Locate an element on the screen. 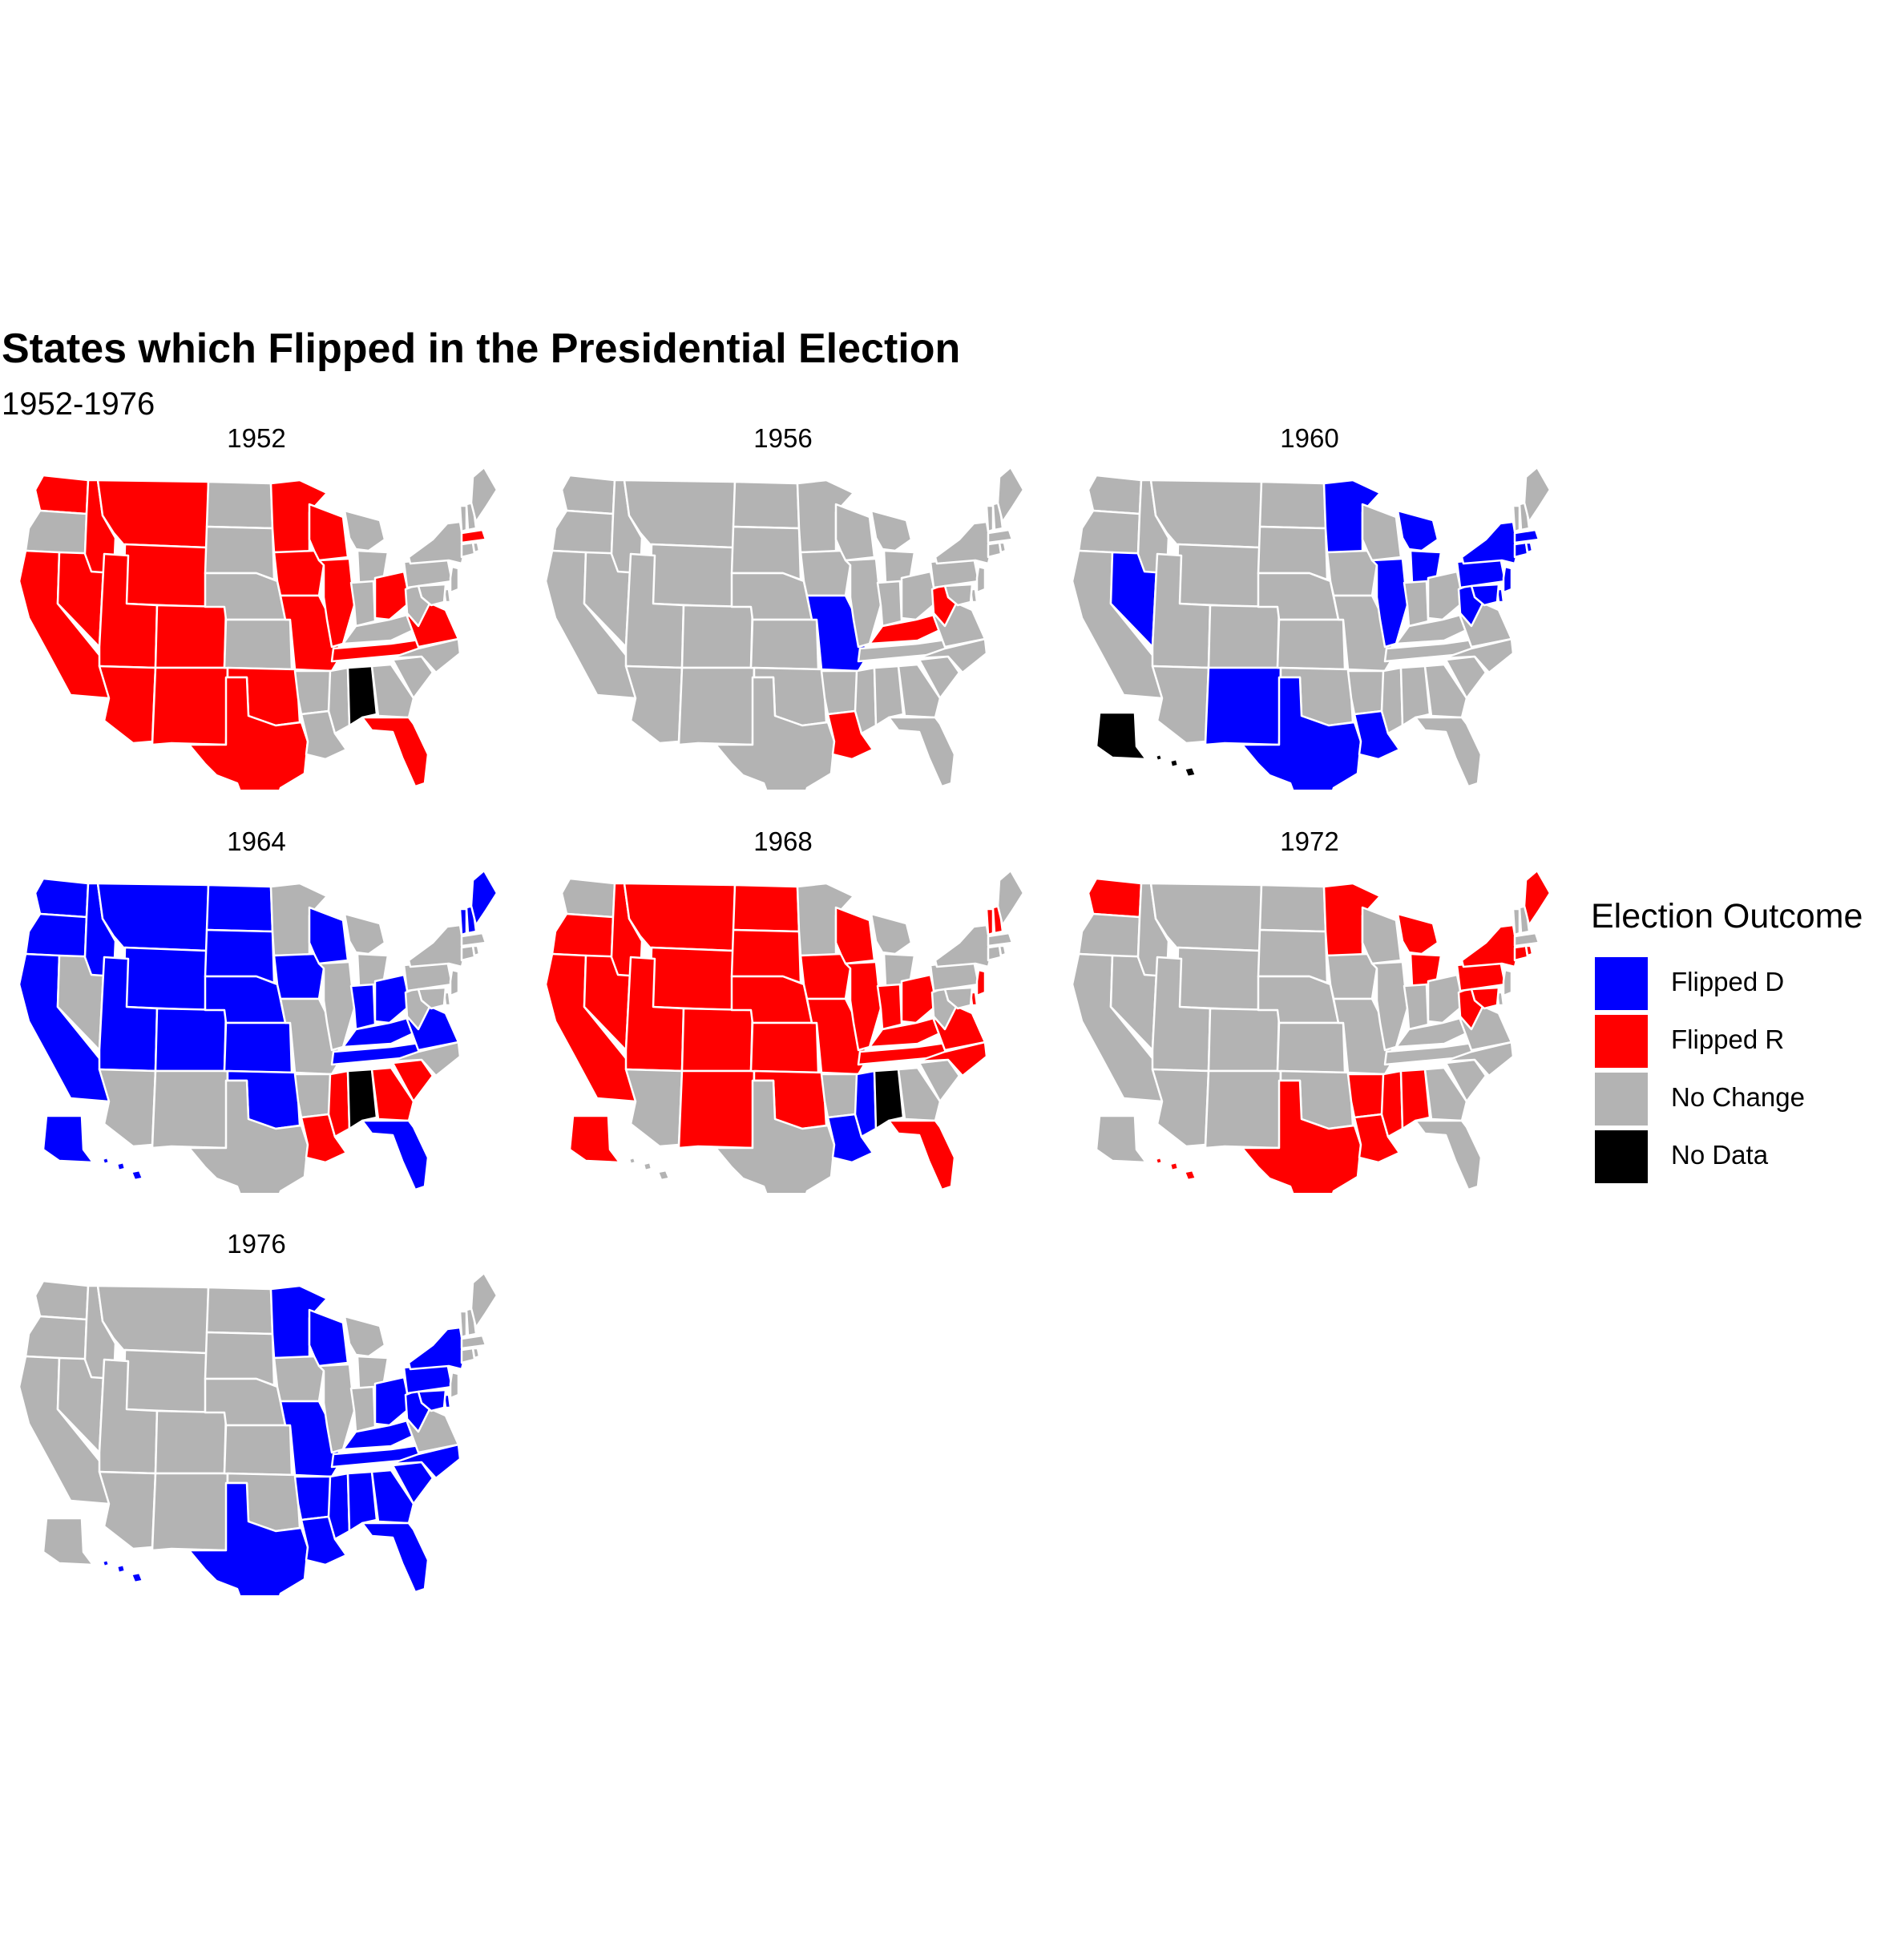 The height and width of the screenshot is (1960, 1893). panel-title: 1964 is located at coordinates (256, 841).